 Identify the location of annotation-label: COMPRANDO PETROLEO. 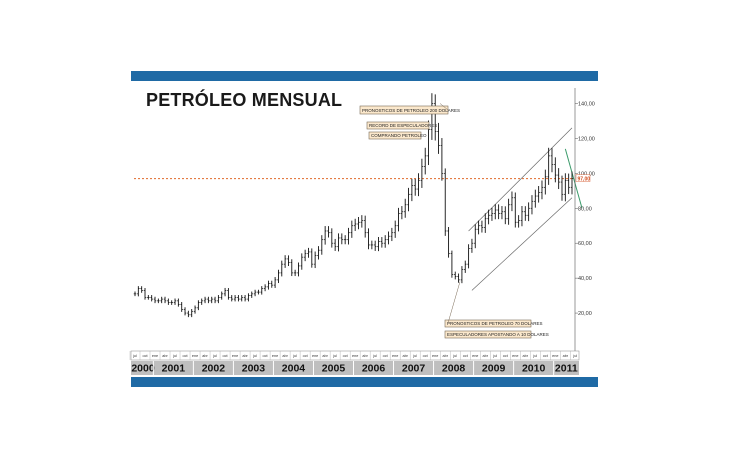
(399, 135).